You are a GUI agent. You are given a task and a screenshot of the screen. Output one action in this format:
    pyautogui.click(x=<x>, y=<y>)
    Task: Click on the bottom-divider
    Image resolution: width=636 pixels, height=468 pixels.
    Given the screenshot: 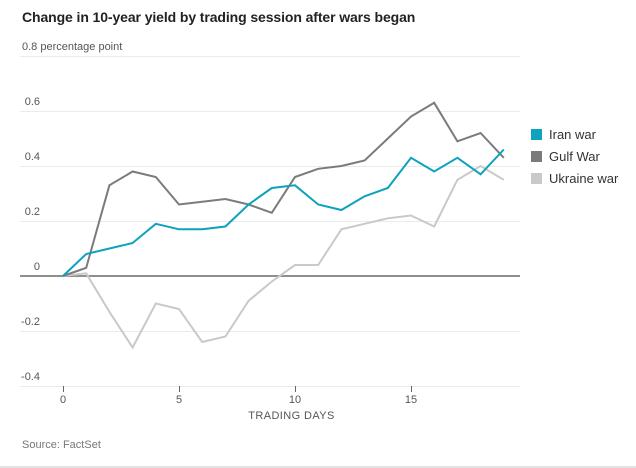 What is the action you would take?
    pyautogui.click(x=318, y=467)
    